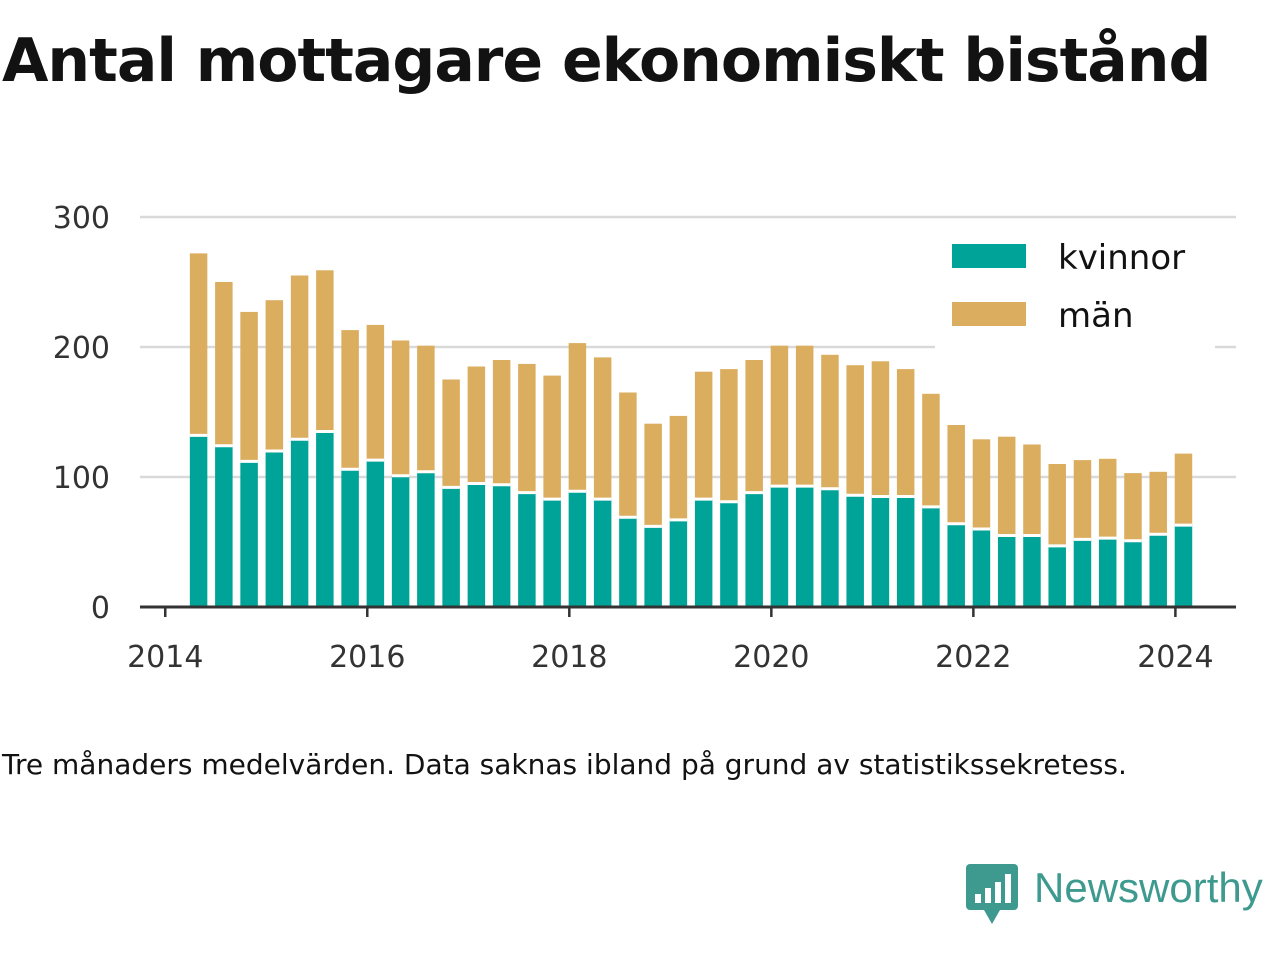 This screenshot has height=960, width=1280. I want to click on y-tick-label: 200, so click(81, 348).